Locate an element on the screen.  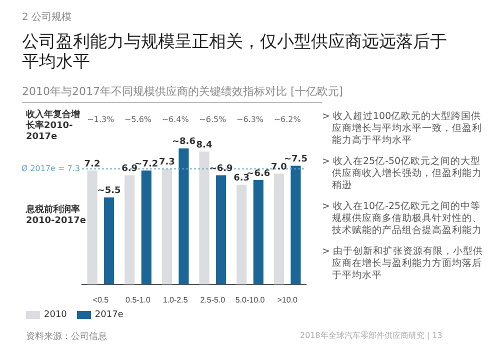
text: > 由于创新和扩张资源有限，小型供应商在增长与盈利能力方面均落后于平均水平 is located at coordinates (403, 264).